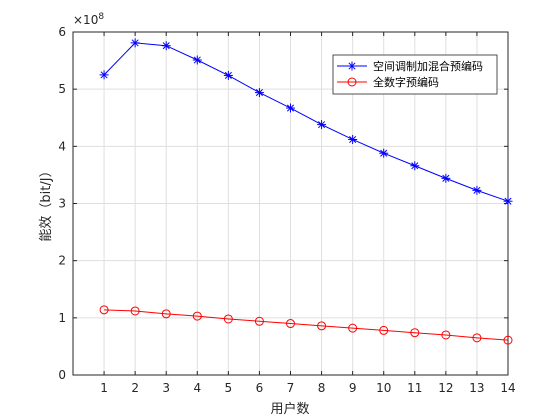 The image size is (560, 420). What do you see at coordinates (62, 261) in the screenshot?
I see `y-tick-label: 2` at bounding box center [62, 261].